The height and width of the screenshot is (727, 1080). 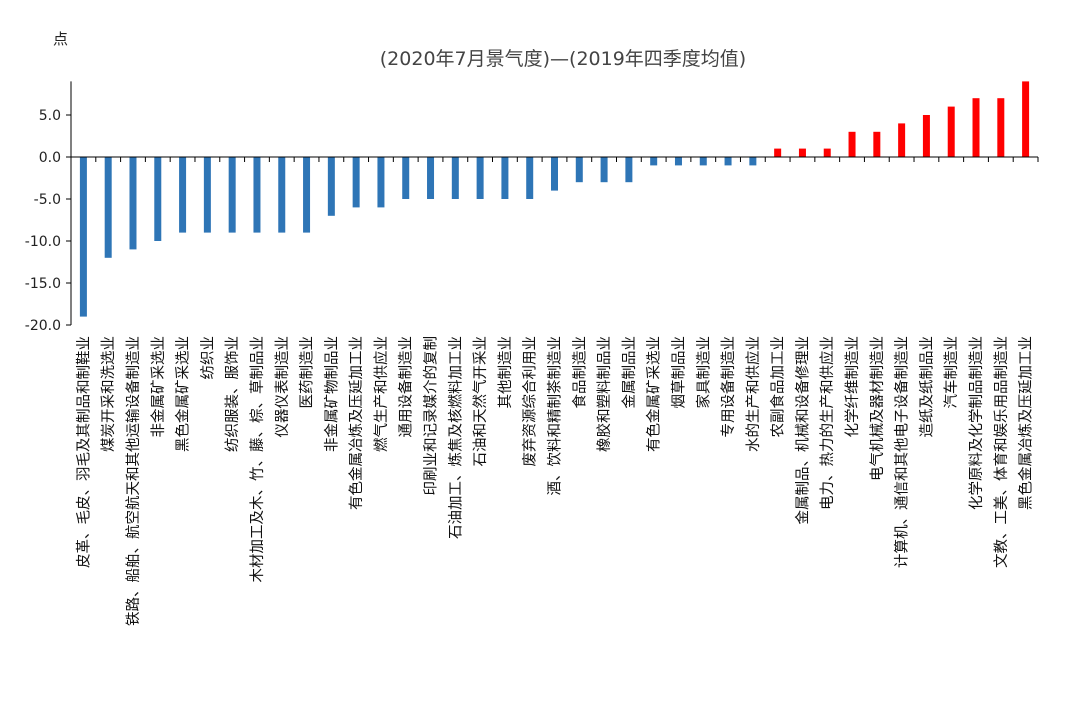 What do you see at coordinates (43, 284) in the screenshot?
I see `y-tick-label: -15.0` at bounding box center [43, 284].